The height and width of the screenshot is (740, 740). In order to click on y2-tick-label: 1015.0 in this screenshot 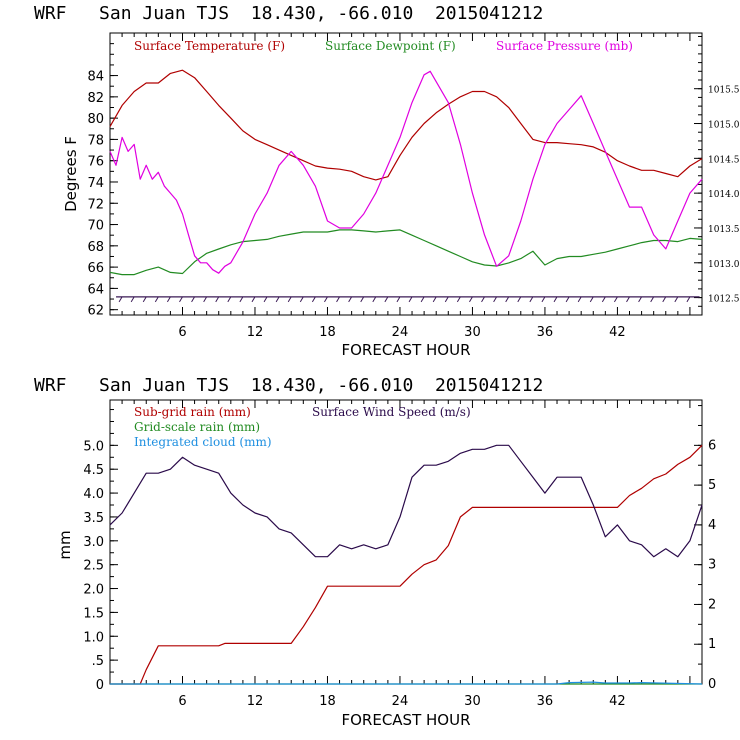, I will do `click(724, 126)`.